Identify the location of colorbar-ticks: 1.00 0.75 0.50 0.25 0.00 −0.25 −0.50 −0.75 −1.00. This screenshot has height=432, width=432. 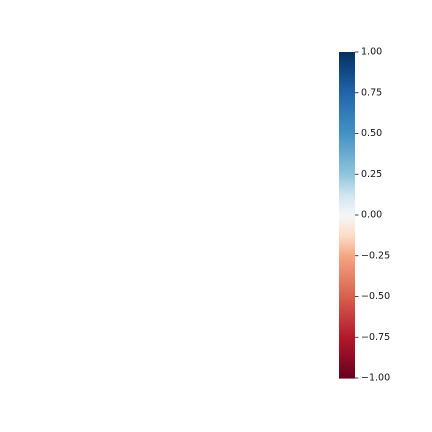
(372, 215).